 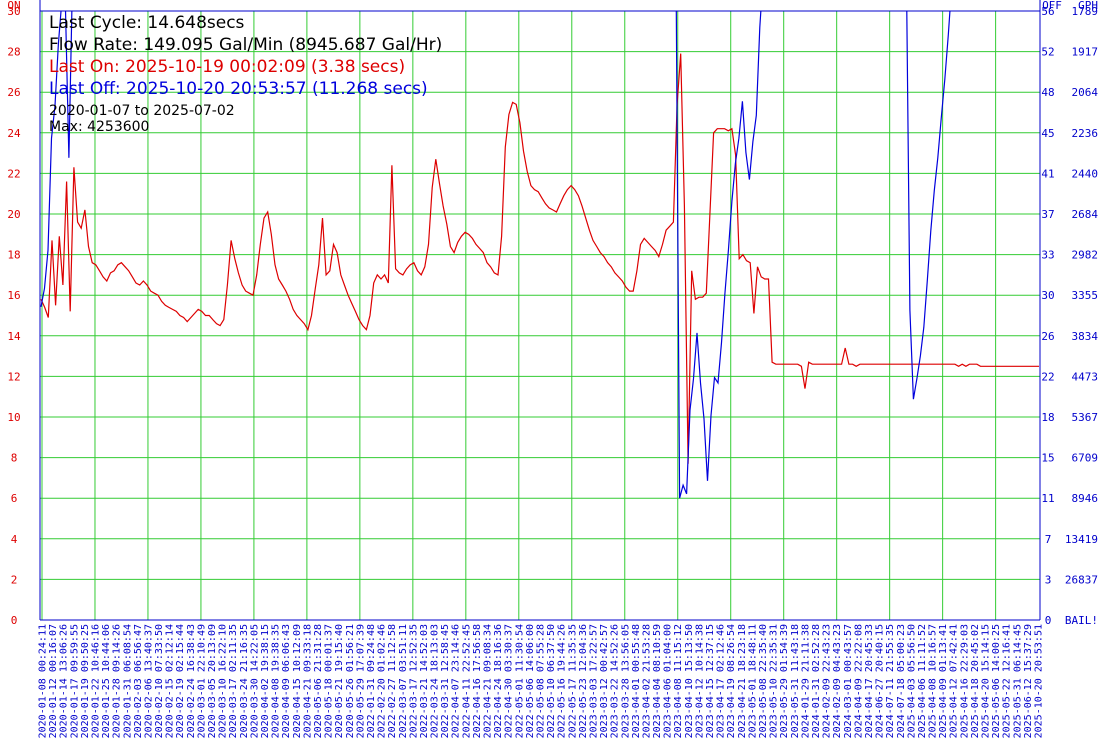 What do you see at coordinates (816, 681) in the screenshot?
I see `x-tick-label: 2024-01-31 02:52:28` at bounding box center [816, 681].